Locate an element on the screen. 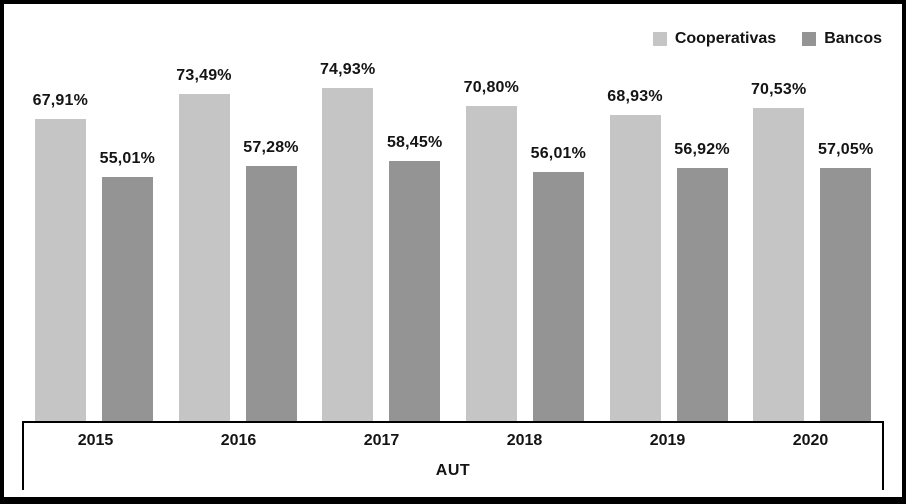 The width and height of the screenshot is (906, 504). x-axis-label-2017: 2017 is located at coordinates (381, 440).